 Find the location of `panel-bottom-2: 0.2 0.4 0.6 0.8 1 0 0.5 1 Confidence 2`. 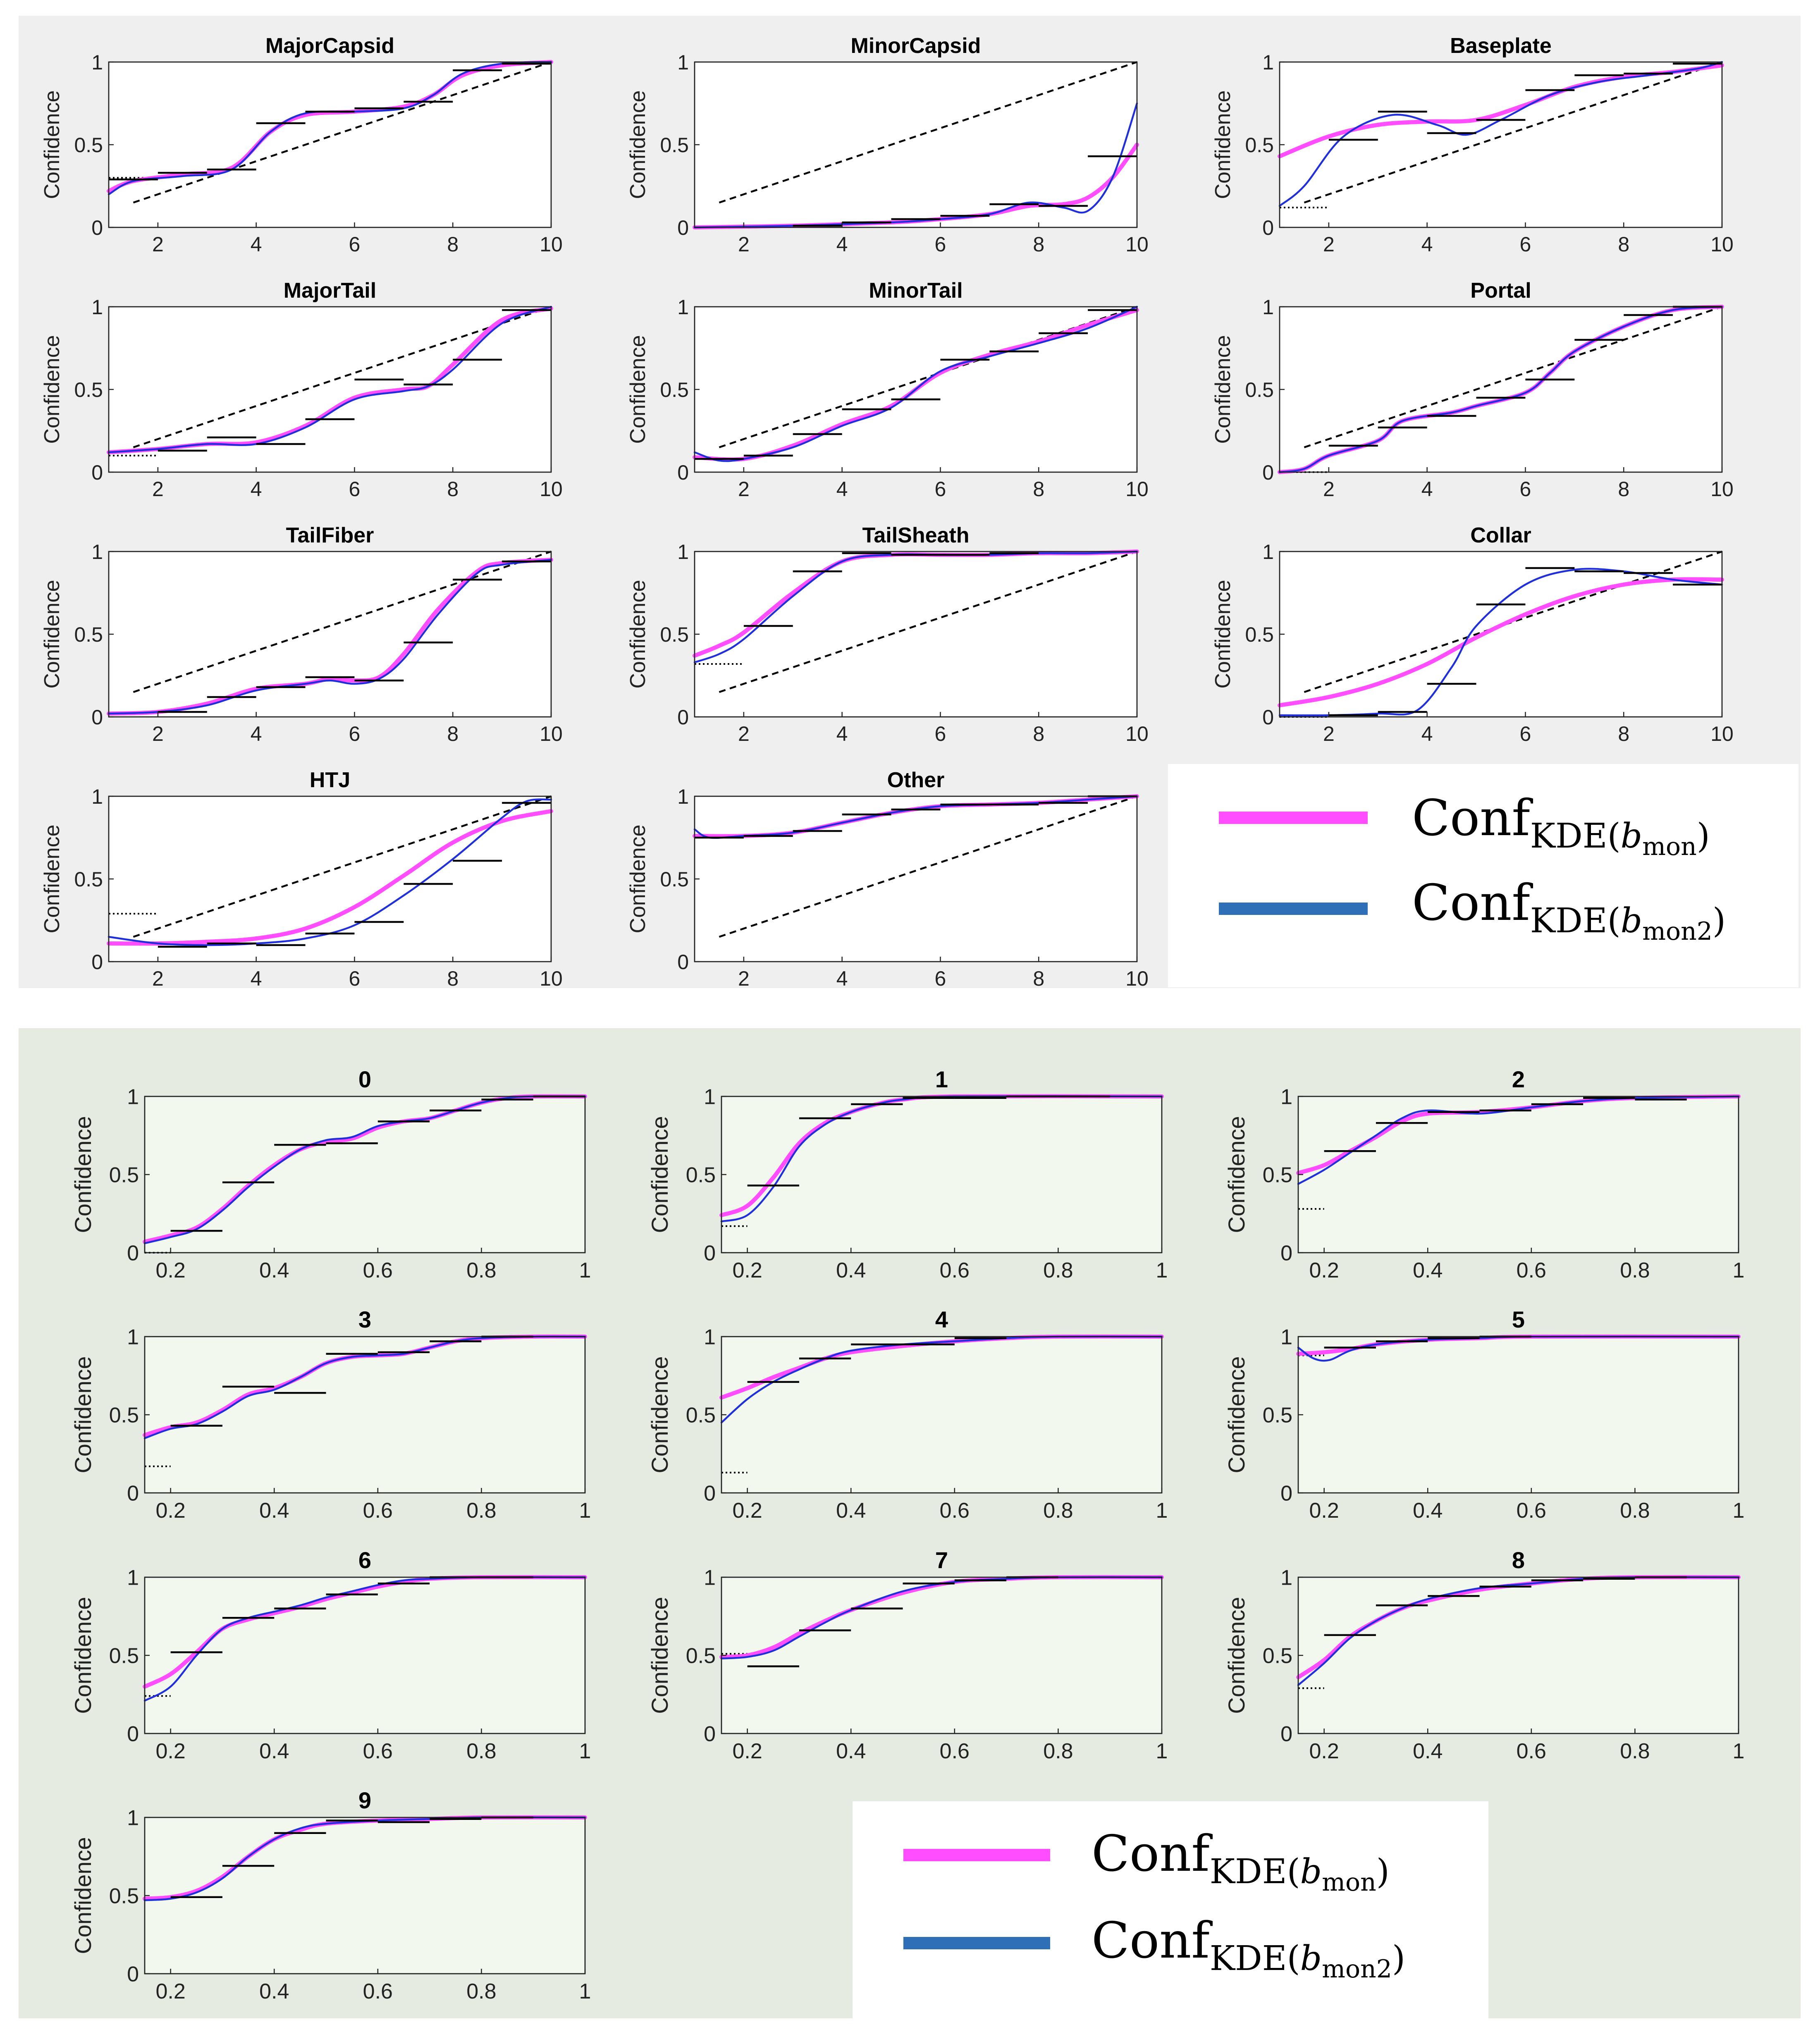

panel-bottom-2: 0.2 0.4 0.6 0.8 1 0 0.5 1 Confidence 2 is located at coordinates (1483, 1174).